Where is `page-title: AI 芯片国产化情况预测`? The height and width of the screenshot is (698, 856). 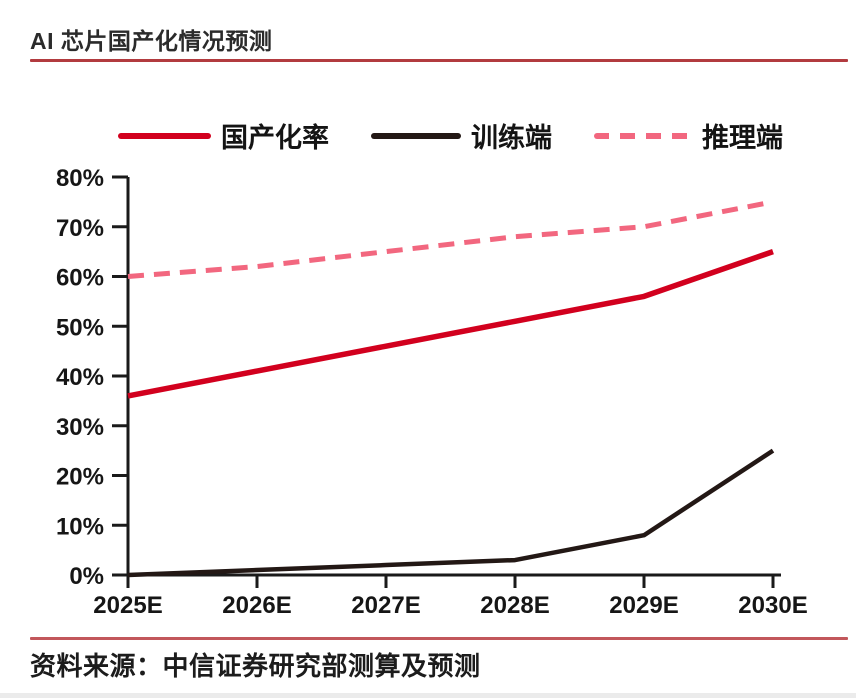 page-title: AI 芯片国产化情况预测 is located at coordinates (151, 41).